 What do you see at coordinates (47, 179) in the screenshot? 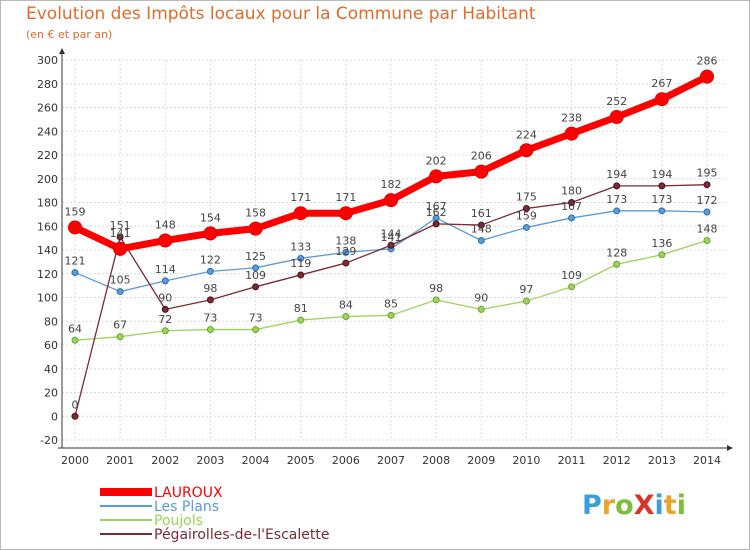
I see `y-tick-label: 200` at bounding box center [47, 179].